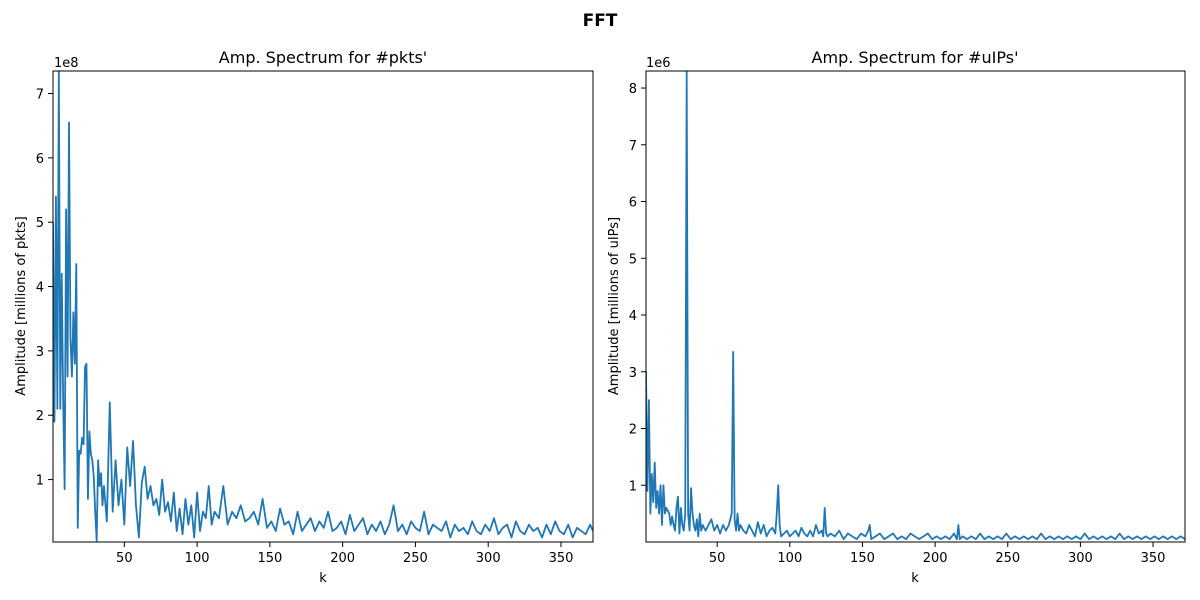  Describe the element at coordinates (40, 416) in the screenshot. I see `left-chart-ytick-label: 2` at that location.